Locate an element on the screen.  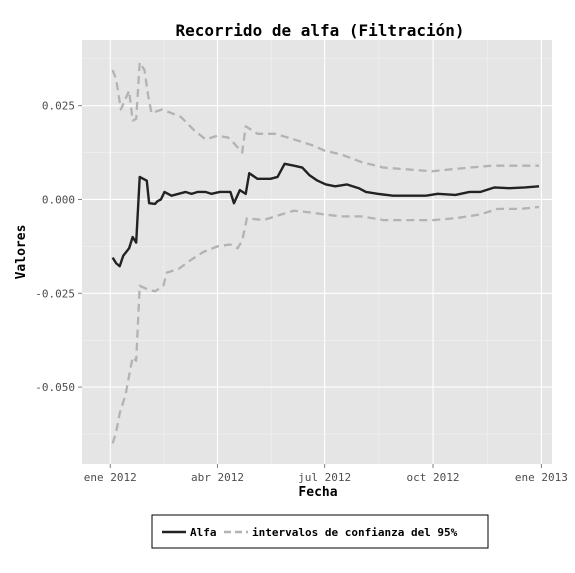
legend-label-alfa: Alfa is located at coordinates (203, 532).